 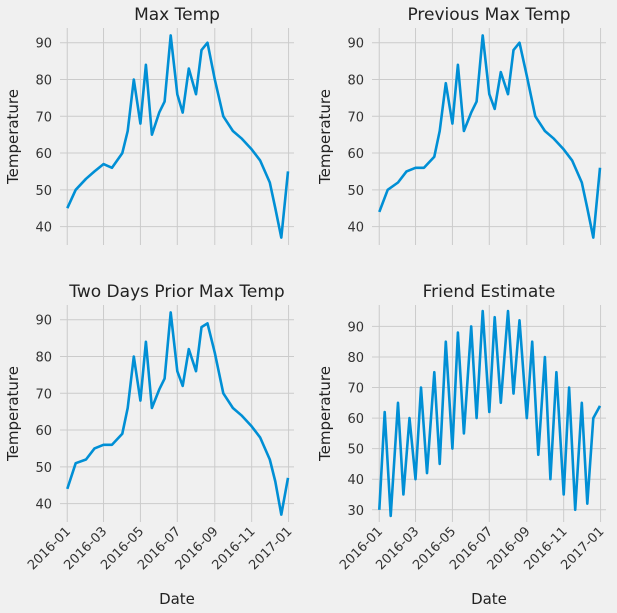 I want to click on y-tick-label: 30, so click(x=355, y=511).